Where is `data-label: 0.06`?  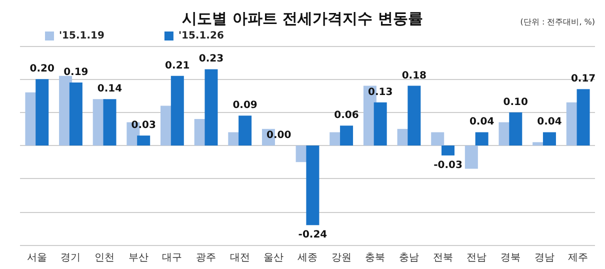
data-label: 0.06 is located at coordinates (346, 116).